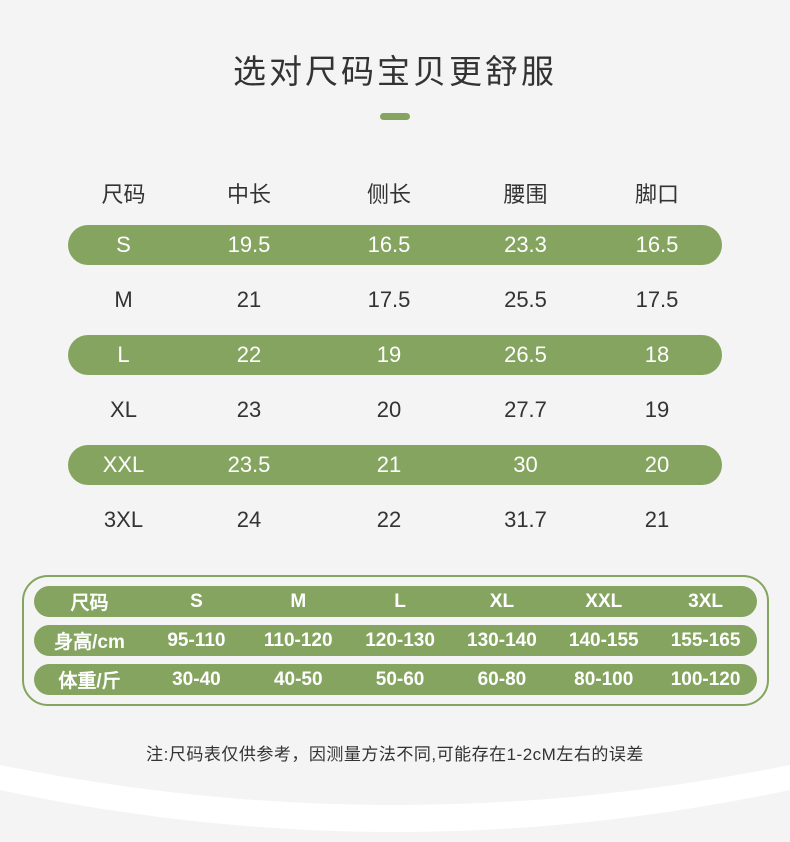 Image resolution: width=790 pixels, height=842 pixels. Describe the element at coordinates (400, 601) in the screenshot. I see `fit-value-cell: L` at that location.